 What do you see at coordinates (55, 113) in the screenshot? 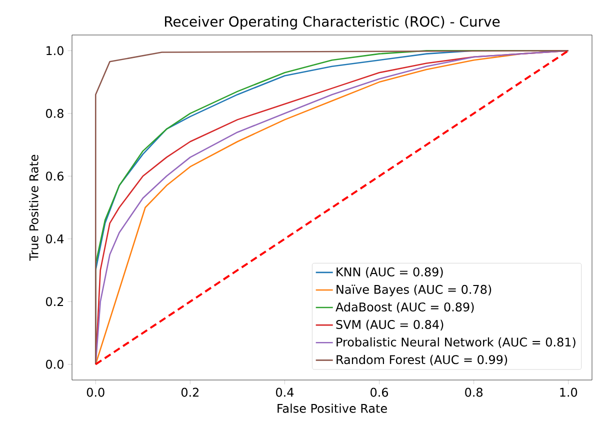
I see `y-tick-label: 0.8` at bounding box center [55, 113].